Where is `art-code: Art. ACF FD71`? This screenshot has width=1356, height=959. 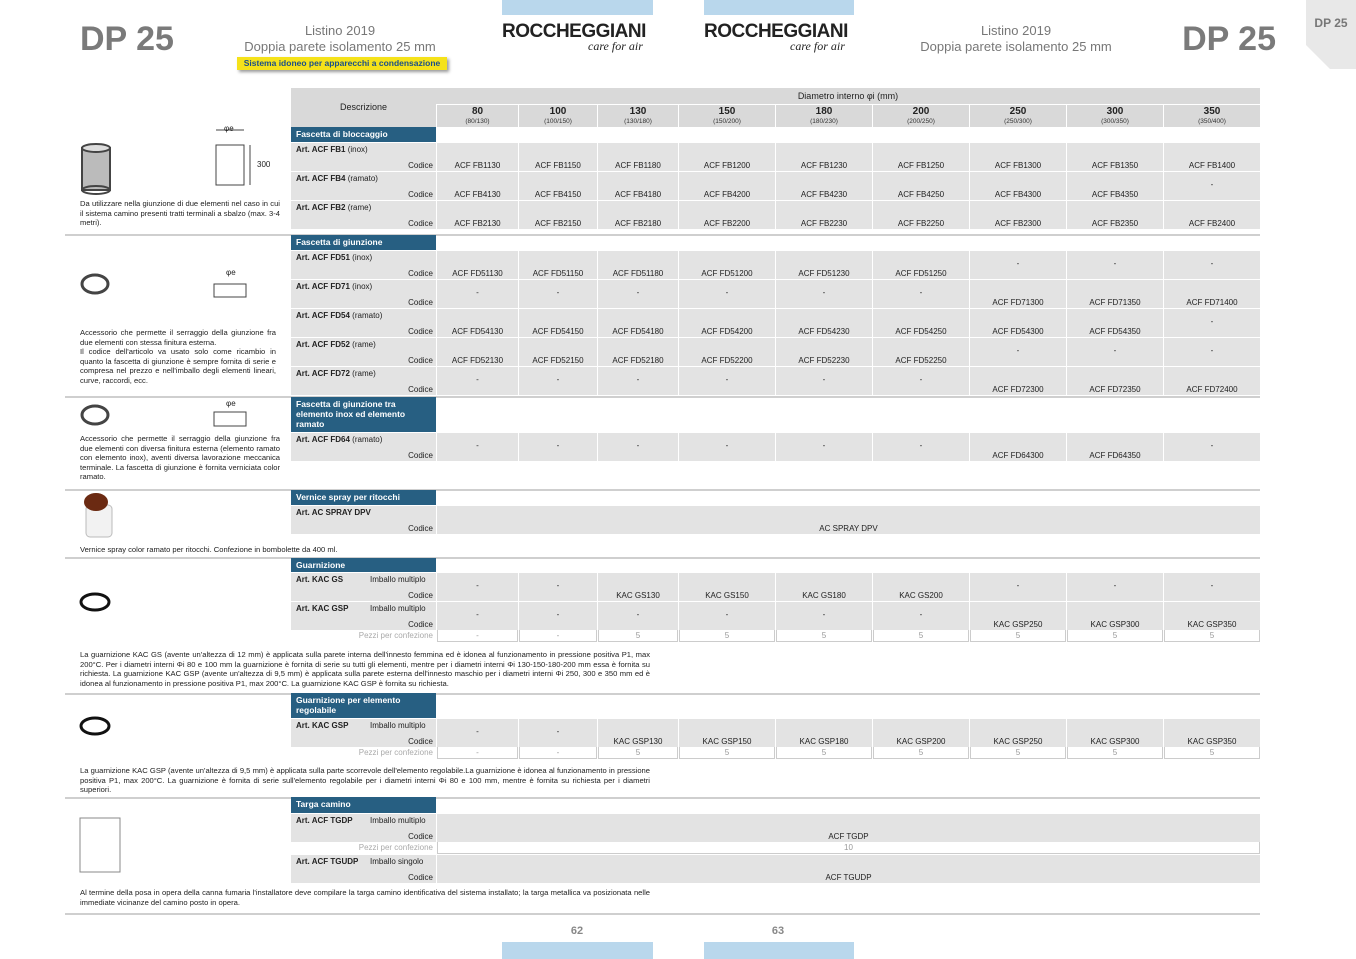
art-code: Art. ACF FD71 is located at coordinates (323, 286).